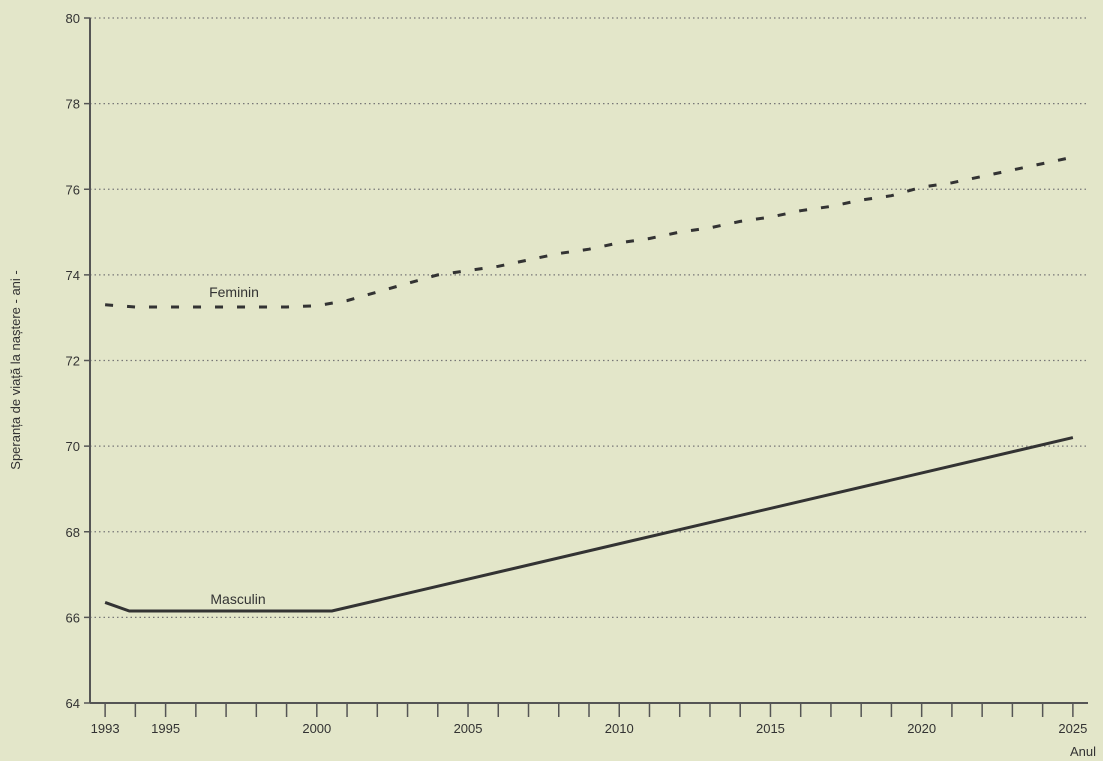 The image size is (1103, 761). What do you see at coordinates (73, 703) in the screenshot?
I see `y-tick-label-64: 64` at bounding box center [73, 703].